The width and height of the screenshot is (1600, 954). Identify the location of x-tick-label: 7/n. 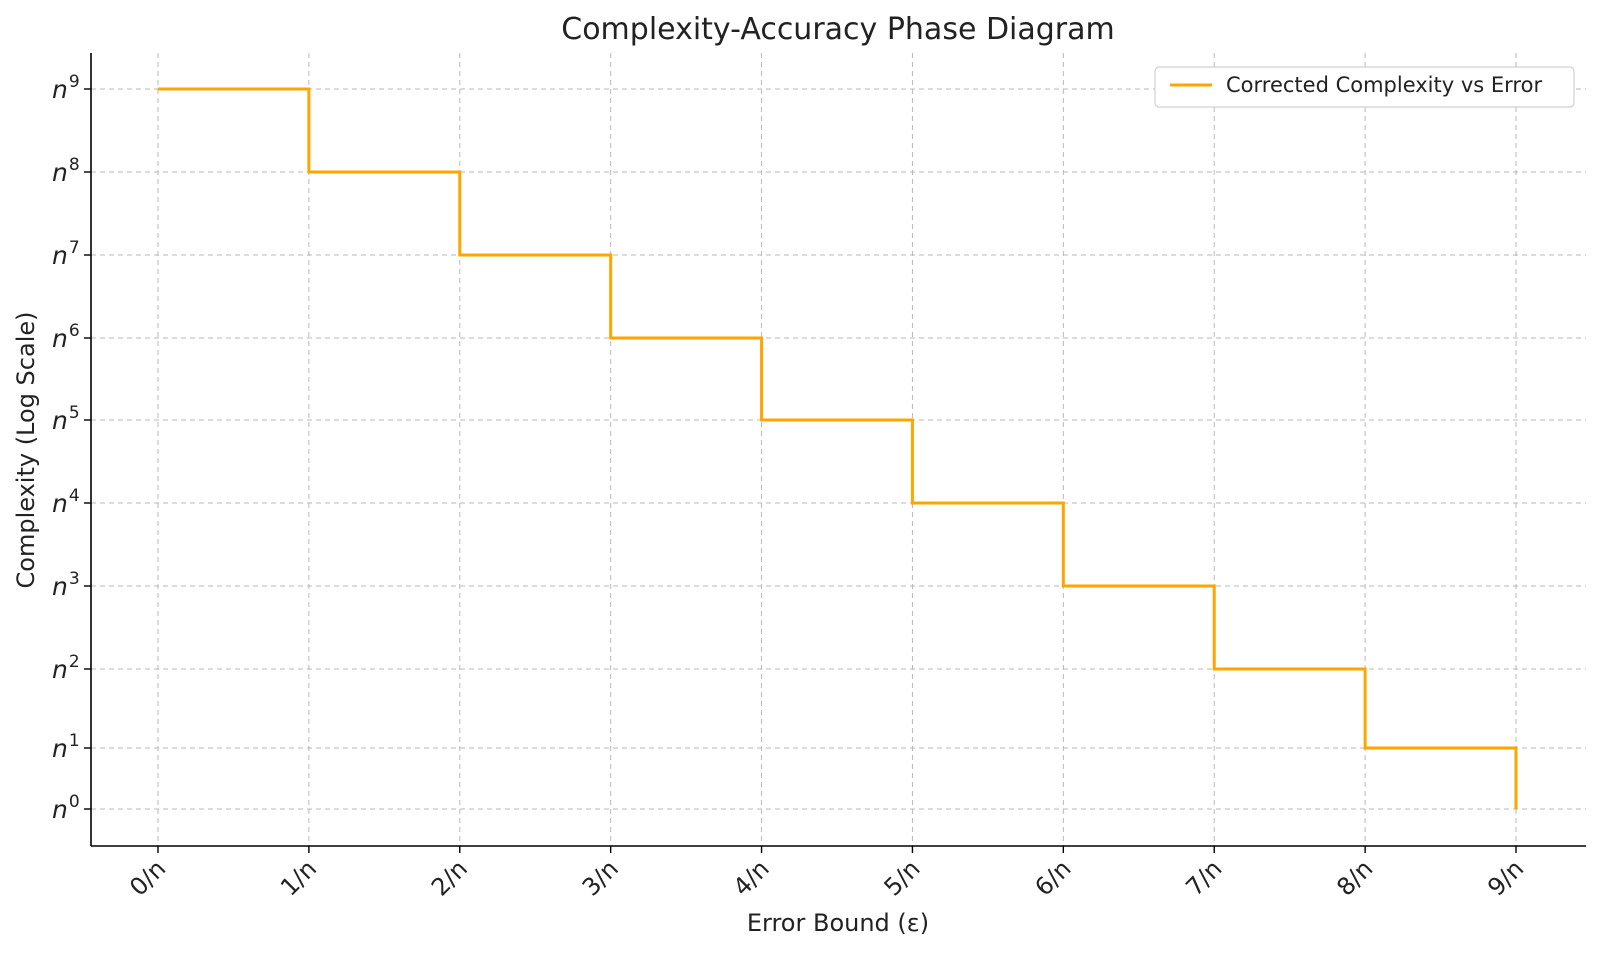
(1203, 877).